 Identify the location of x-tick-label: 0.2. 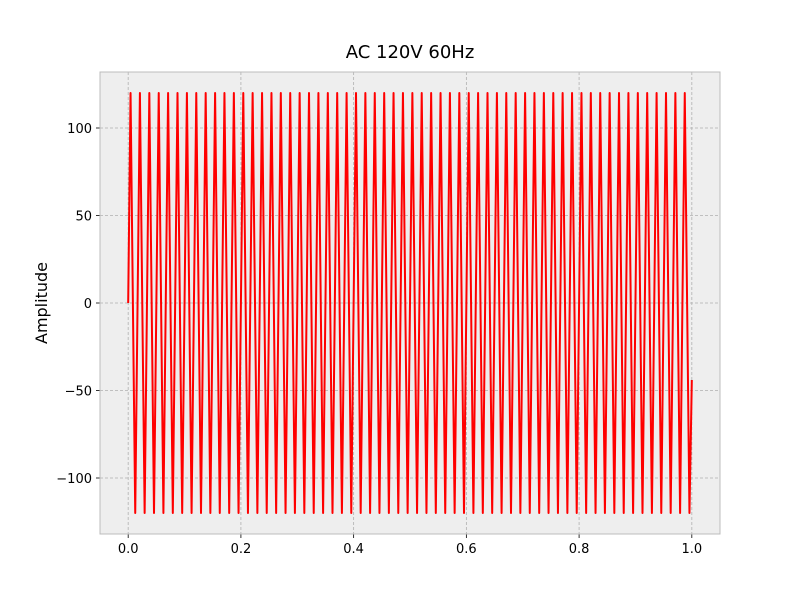
(241, 549).